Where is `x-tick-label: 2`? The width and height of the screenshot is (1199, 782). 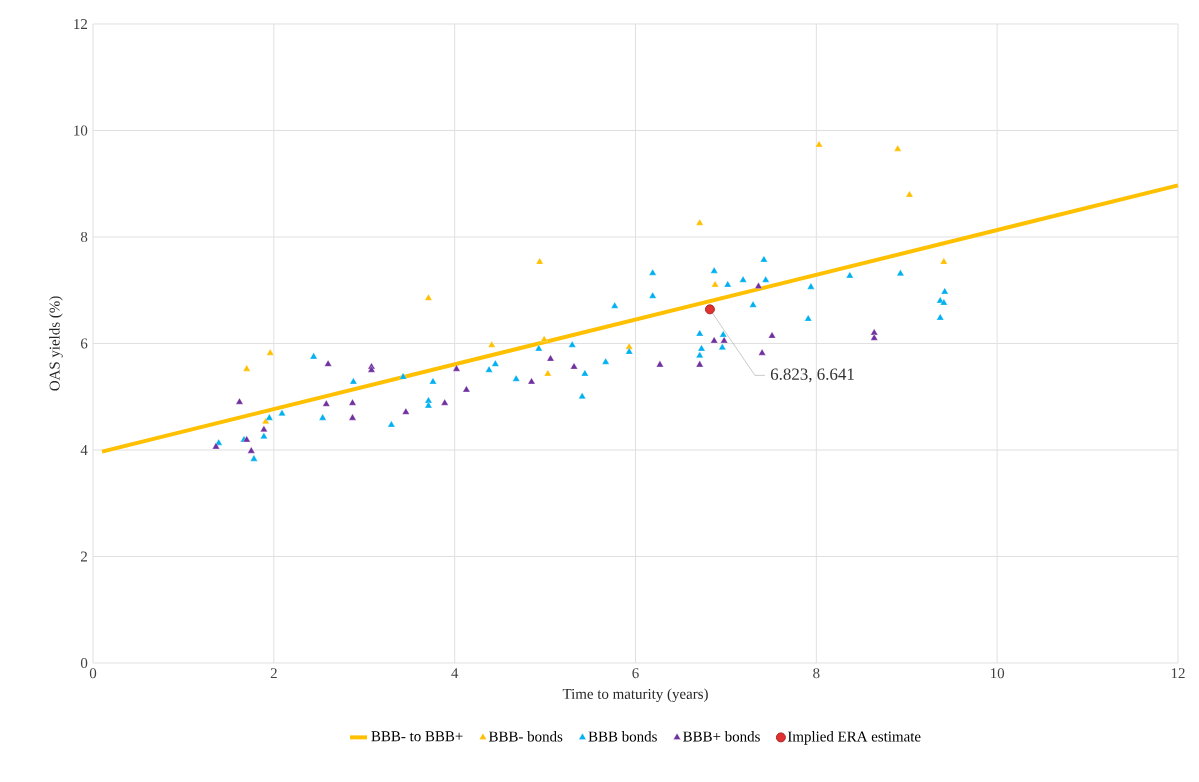
x-tick-label: 2 is located at coordinates (273, 673).